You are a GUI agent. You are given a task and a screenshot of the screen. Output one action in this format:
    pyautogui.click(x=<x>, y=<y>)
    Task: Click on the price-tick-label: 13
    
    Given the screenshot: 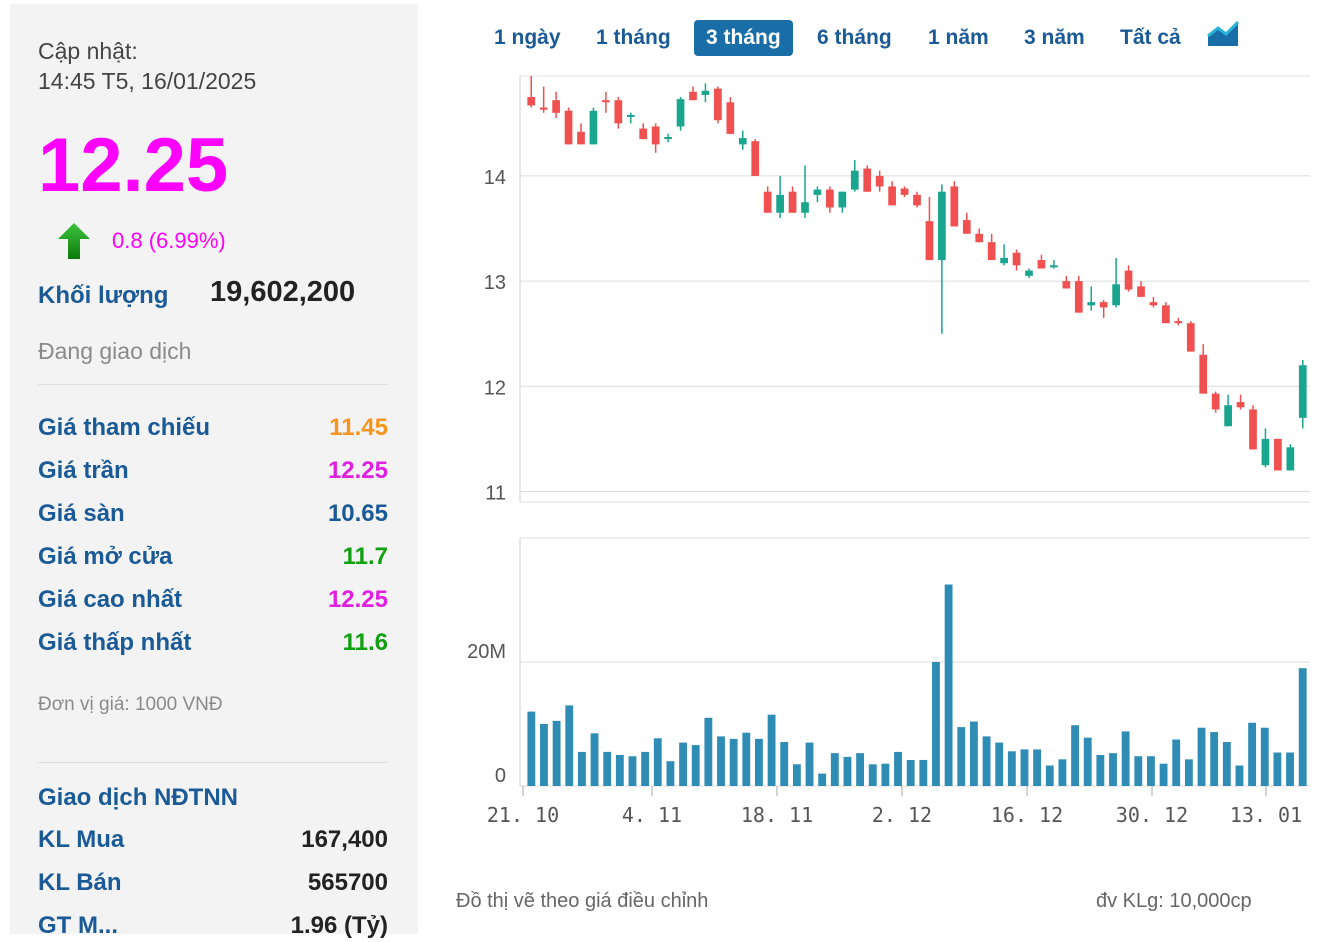 What is the action you would take?
    pyautogui.click(x=495, y=283)
    